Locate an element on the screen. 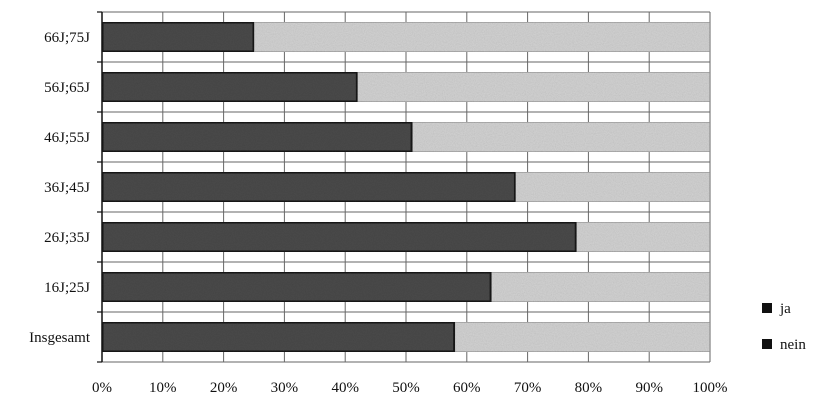 The height and width of the screenshot is (401, 813). category-label: 66J;75J is located at coordinates (67, 38).